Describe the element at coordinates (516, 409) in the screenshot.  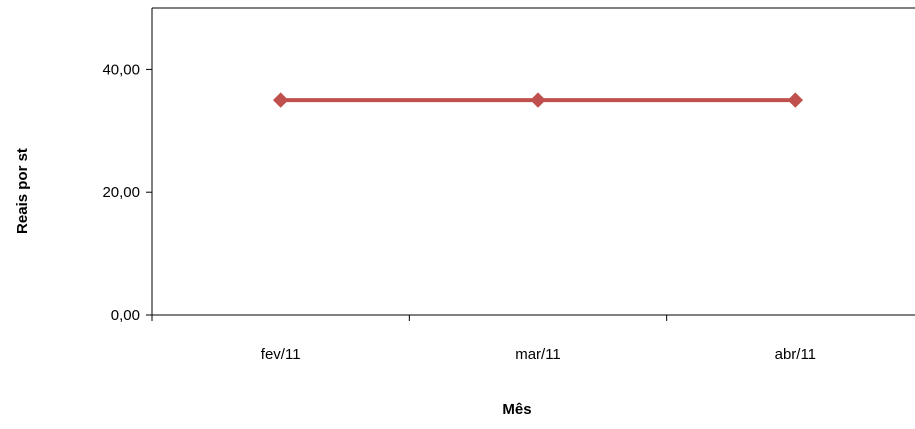
I see `x-axis-title: Mês` at that location.